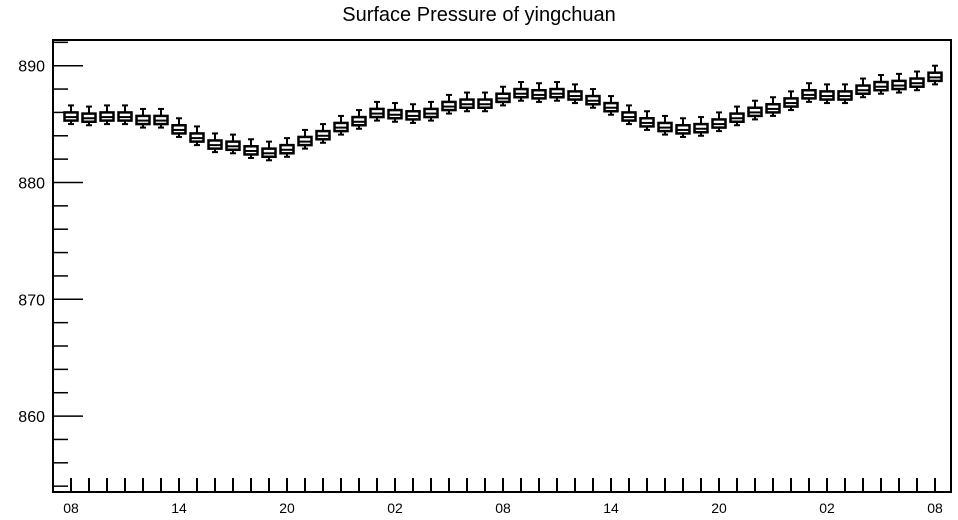  Describe the element at coordinates (31, 300) in the screenshot. I see `y-tick-label: 870` at that location.